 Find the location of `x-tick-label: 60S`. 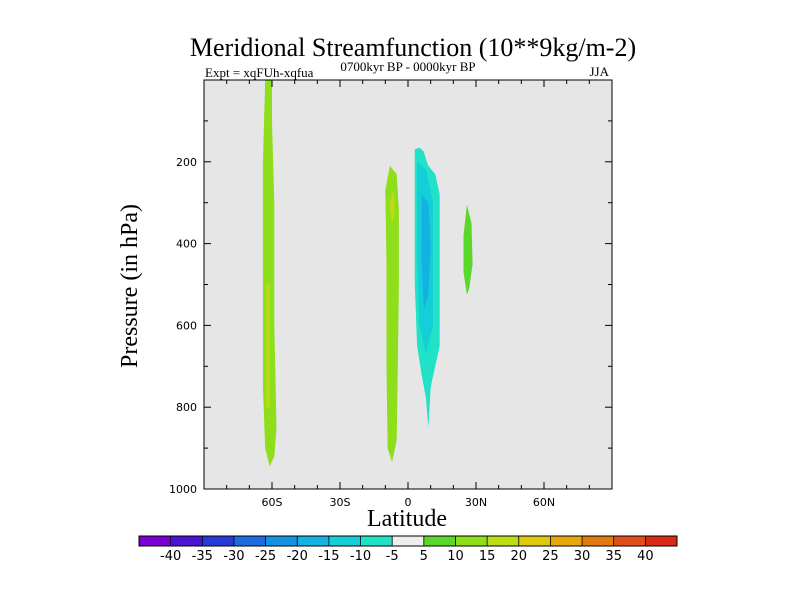

x-tick-label: 60S is located at coordinates (272, 502).